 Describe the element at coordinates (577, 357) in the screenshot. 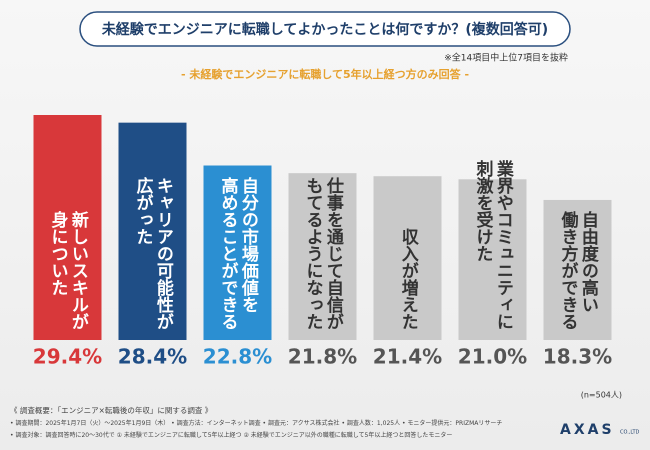

I see `value-label: 18.3%` at that location.